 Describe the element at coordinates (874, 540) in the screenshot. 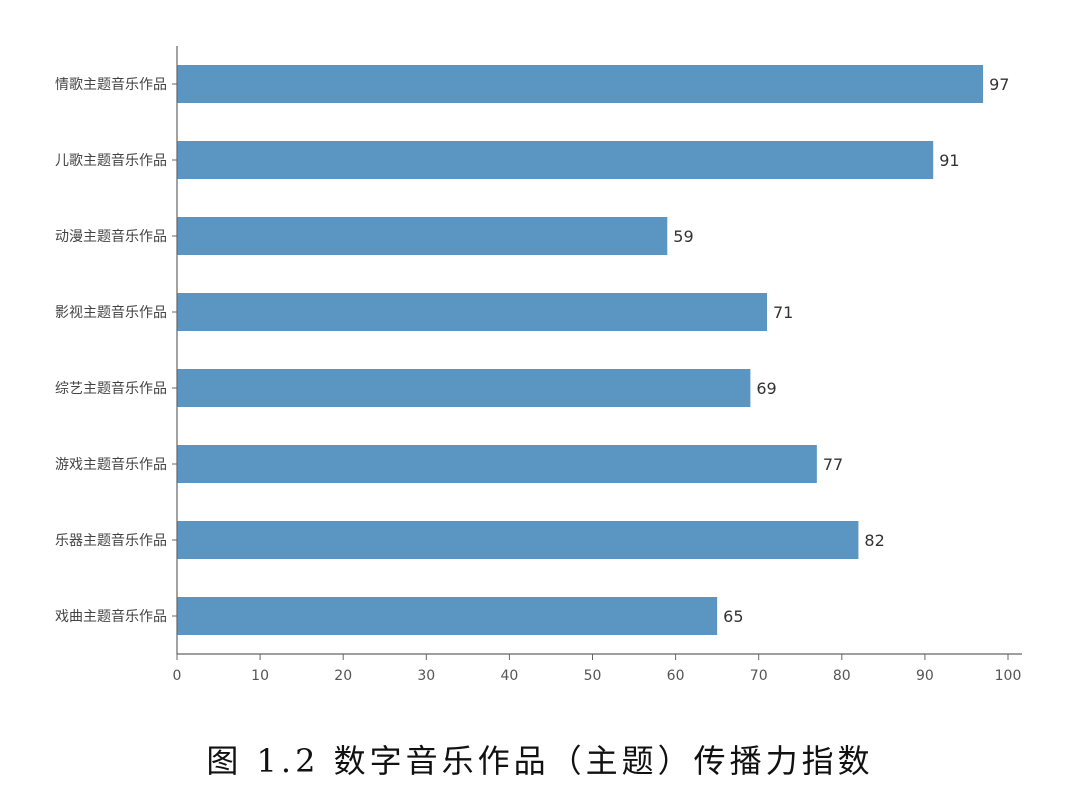

I see `data-label: 82` at that location.